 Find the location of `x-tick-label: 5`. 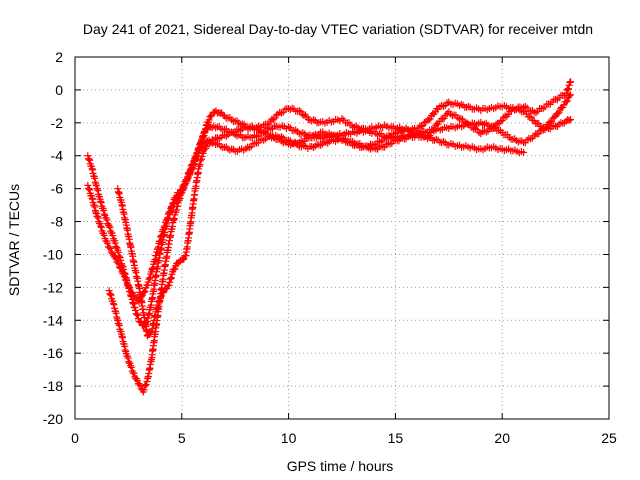

x-tick-label: 5 is located at coordinates (182, 438).